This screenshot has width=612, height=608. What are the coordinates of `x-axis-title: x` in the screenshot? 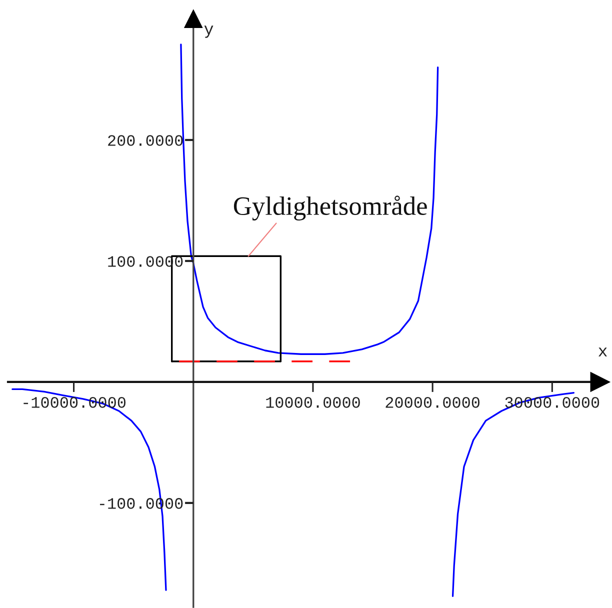 It's located at (602, 352).